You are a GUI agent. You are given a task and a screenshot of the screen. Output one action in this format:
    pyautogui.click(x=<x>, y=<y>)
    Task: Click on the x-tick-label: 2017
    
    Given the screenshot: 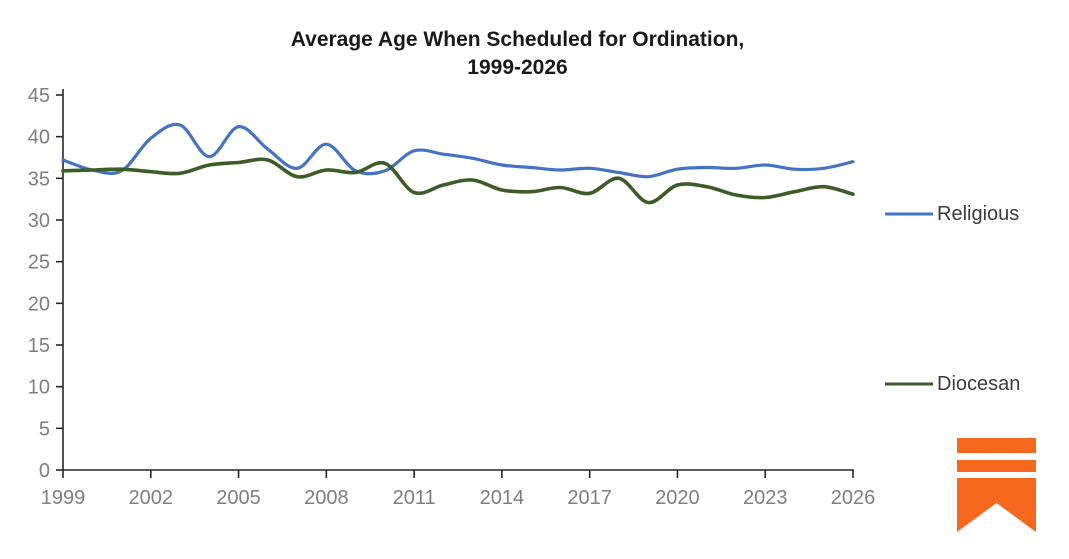 What is the action you would take?
    pyautogui.click(x=589, y=498)
    